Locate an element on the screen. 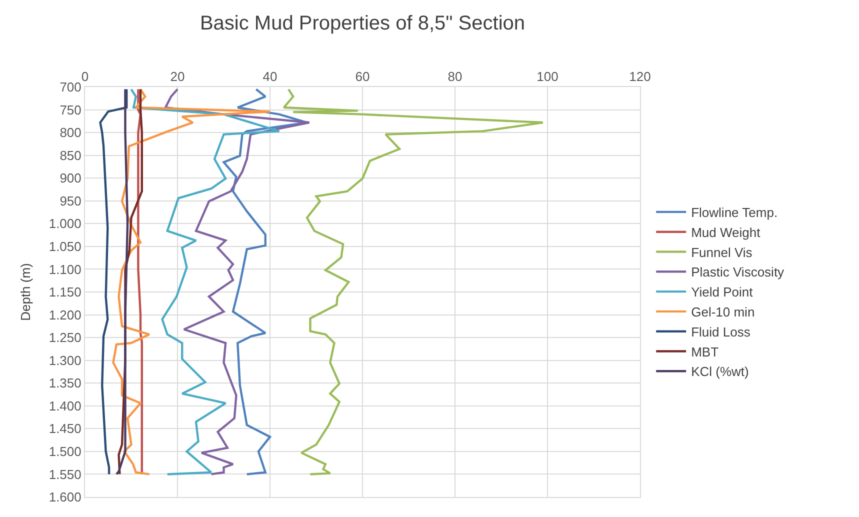  y-tick-label: 750 is located at coordinates (71, 110).